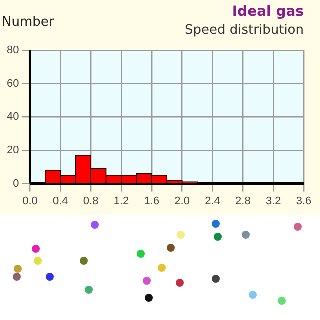 The image size is (320, 320). What do you see at coordinates (13, 117) in the screenshot?
I see `y-tick-label: 40` at bounding box center [13, 117].